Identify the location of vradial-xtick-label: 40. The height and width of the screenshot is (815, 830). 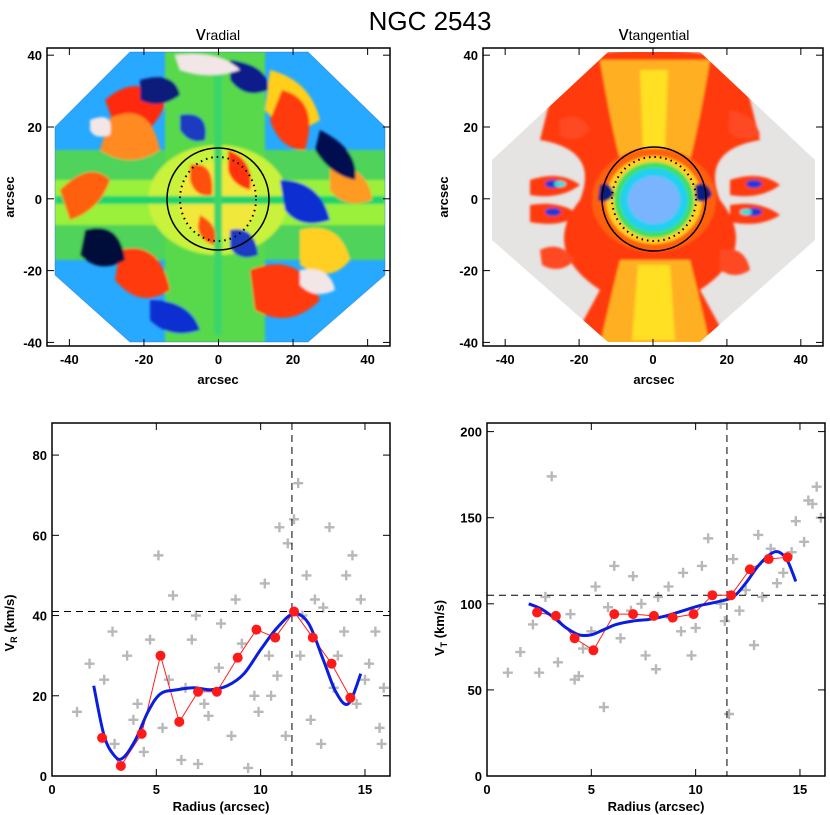
(367, 359).